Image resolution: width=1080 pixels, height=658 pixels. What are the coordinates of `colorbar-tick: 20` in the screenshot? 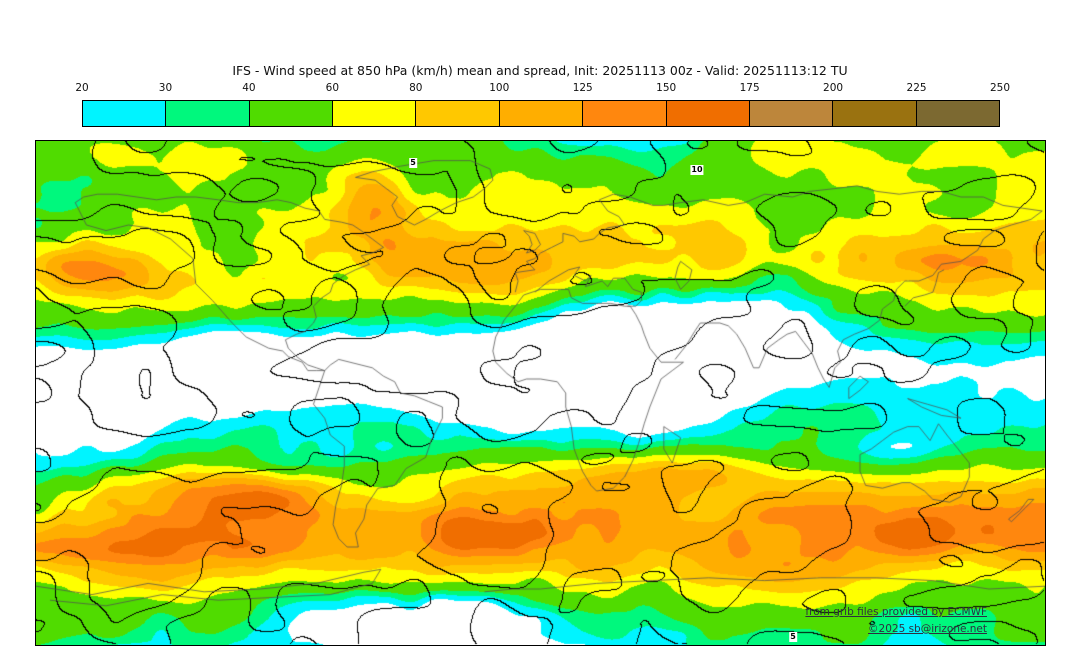 It's located at (82, 88).